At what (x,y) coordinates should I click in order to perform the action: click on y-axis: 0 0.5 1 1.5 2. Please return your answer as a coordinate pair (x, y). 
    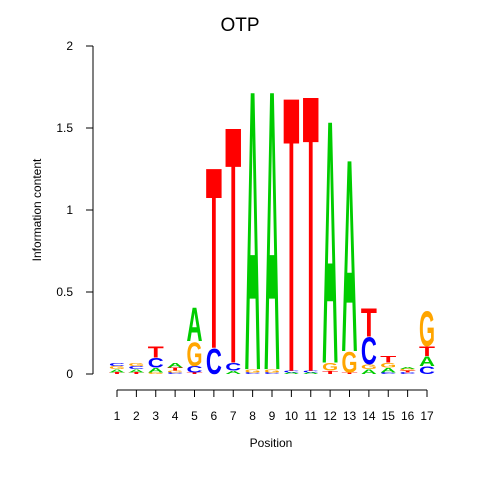
    Looking at the image, I should click on (75, 210).